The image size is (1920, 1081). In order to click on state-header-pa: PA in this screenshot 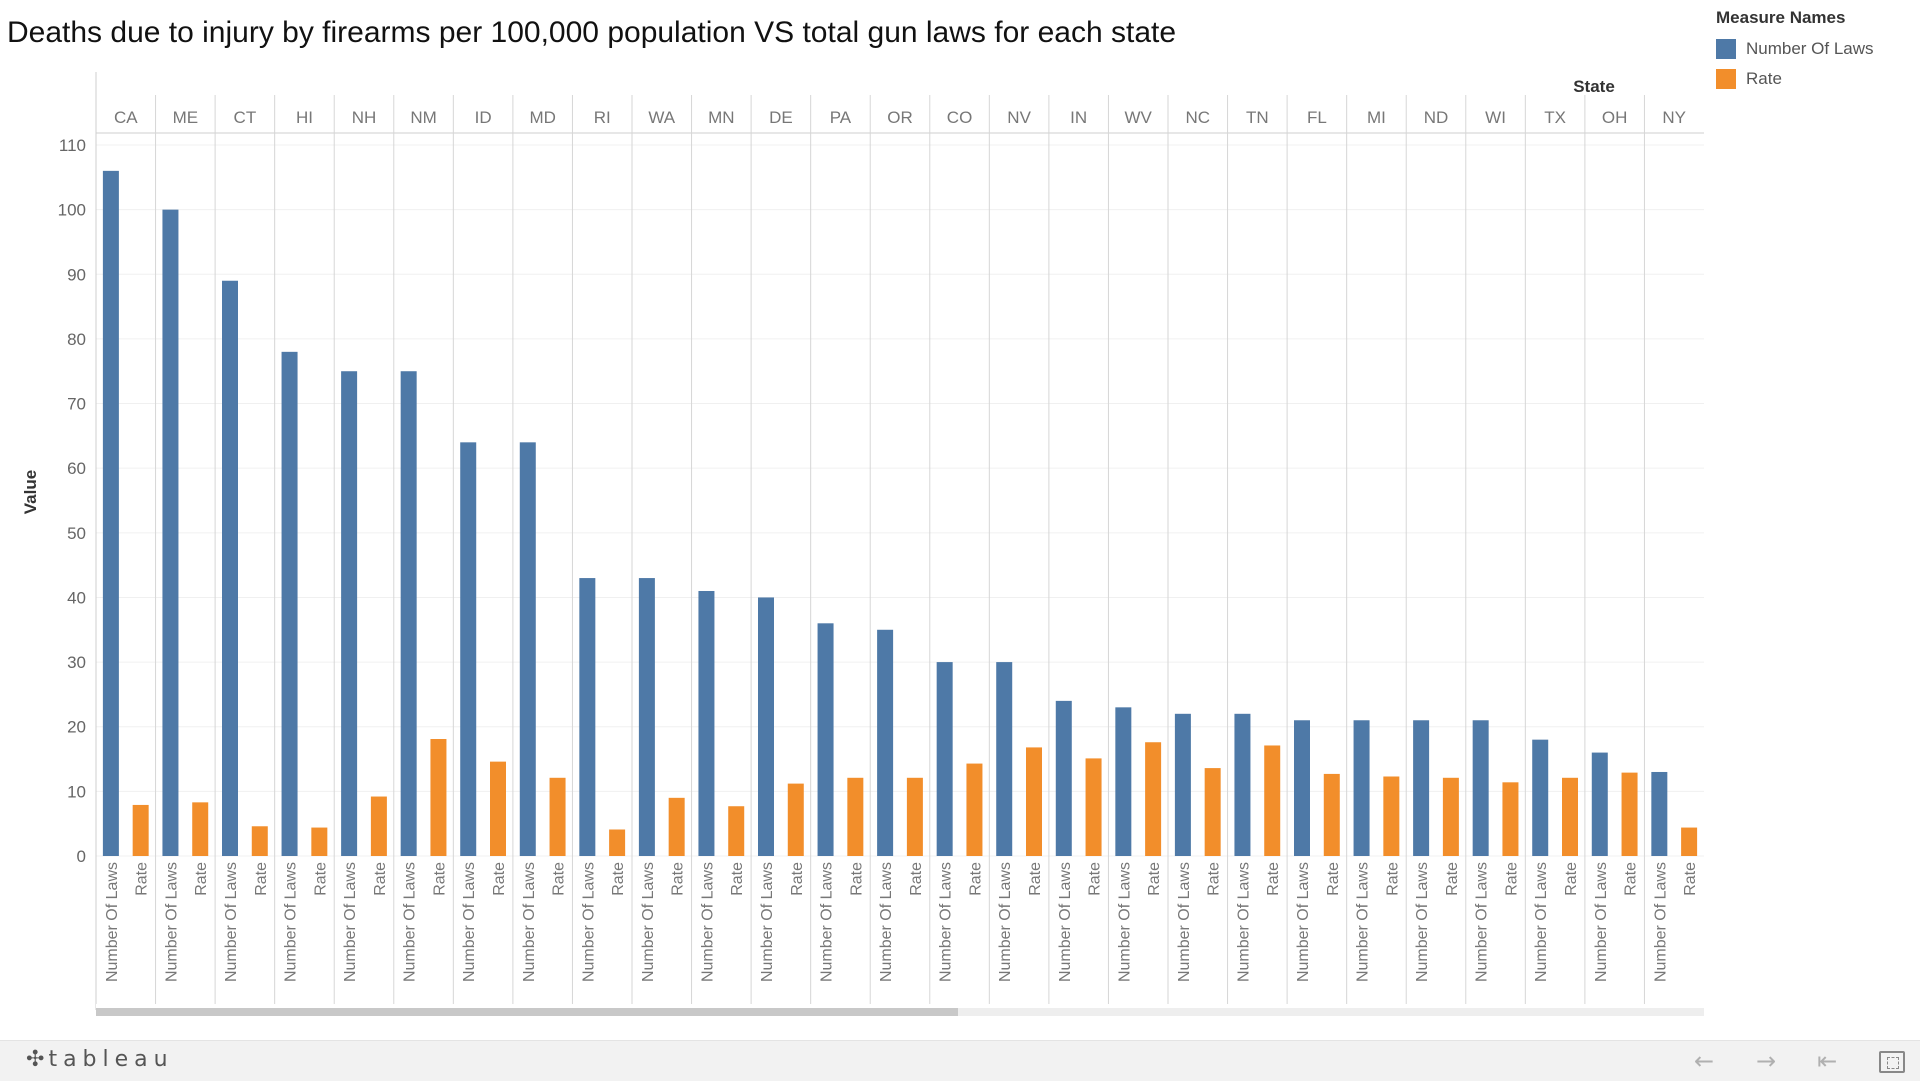, I will do `click(841, 117)`.